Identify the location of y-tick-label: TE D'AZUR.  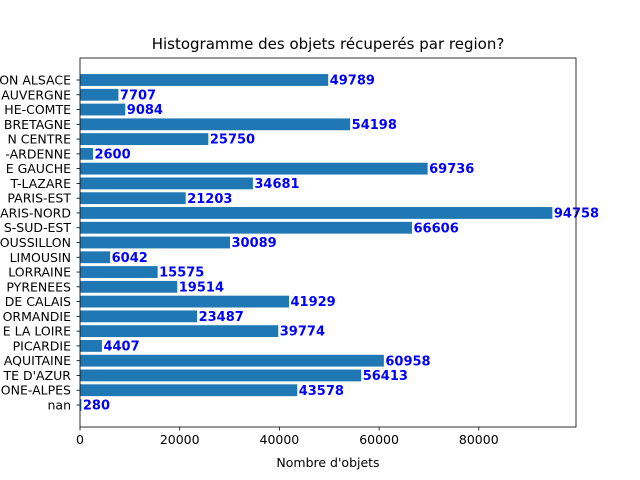
(36, 375).